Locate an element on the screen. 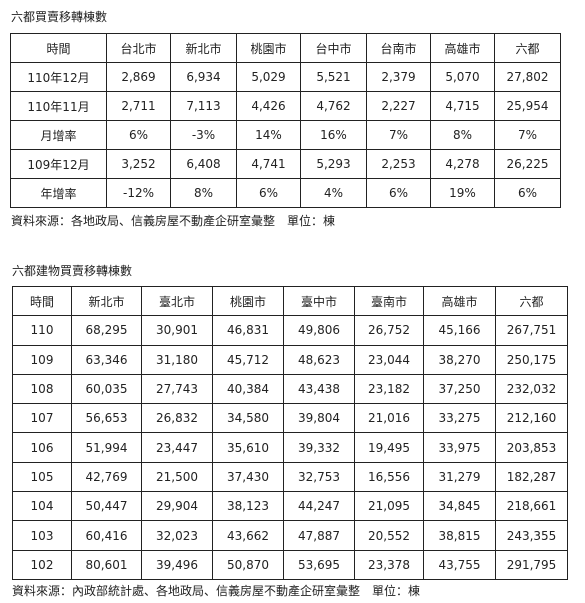 The image size is (585, 603). value-cell: 25,954 is located at coordinates (527, 106).